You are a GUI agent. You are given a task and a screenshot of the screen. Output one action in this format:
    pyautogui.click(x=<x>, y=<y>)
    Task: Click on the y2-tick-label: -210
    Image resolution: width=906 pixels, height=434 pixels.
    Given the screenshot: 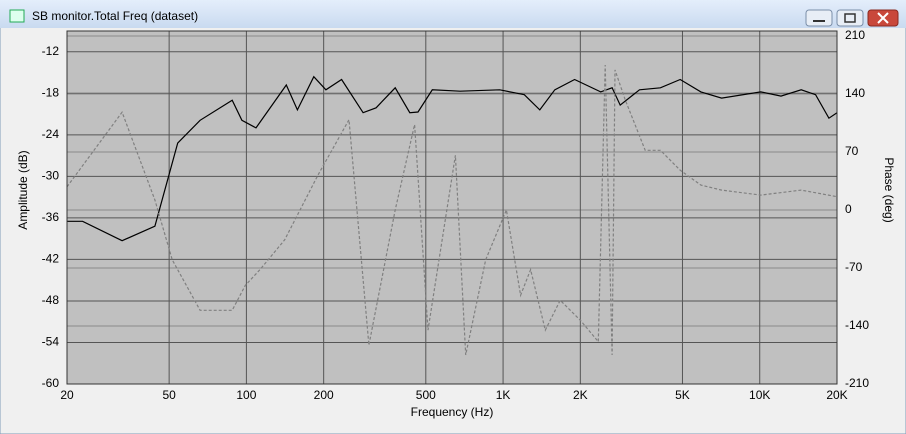 What is the action you would take?
    pyautogui.click(x=857, y=383)
    